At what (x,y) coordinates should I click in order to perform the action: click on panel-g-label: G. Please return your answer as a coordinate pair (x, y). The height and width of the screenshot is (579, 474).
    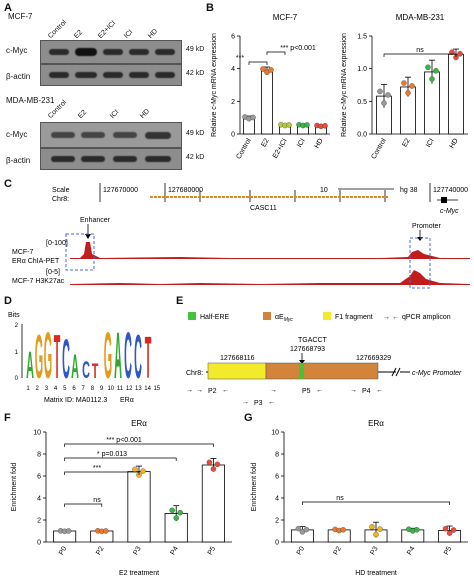
    Looking at the image, I should click on (248, 418).